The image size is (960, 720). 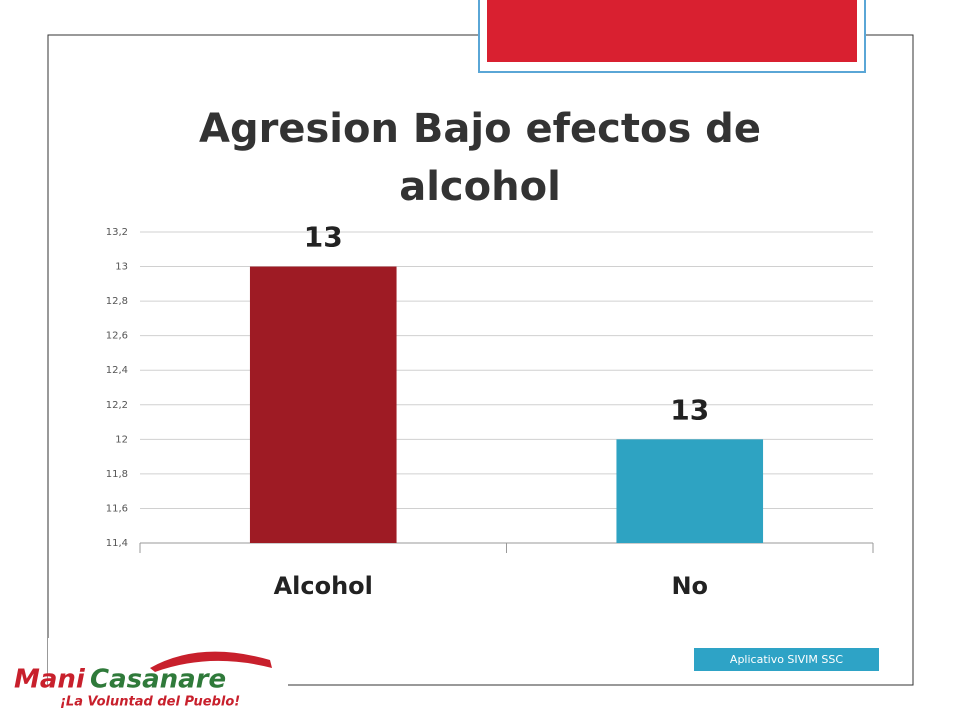 What do you see at coordinates (117, 508) in the screenshot?
I see `y-tick-label: 11,6` at bounding box center [117, 508].